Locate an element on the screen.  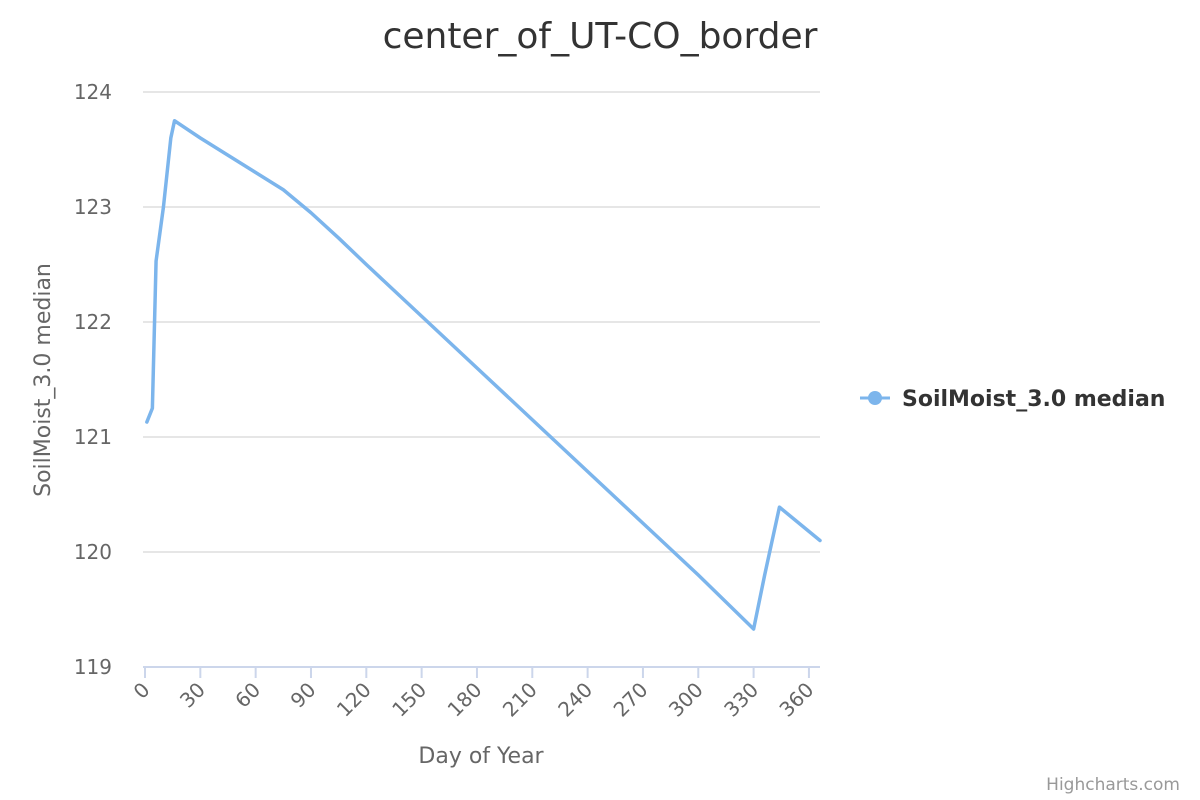
y-tick-label: 123 is located at coordinates (93, 207).